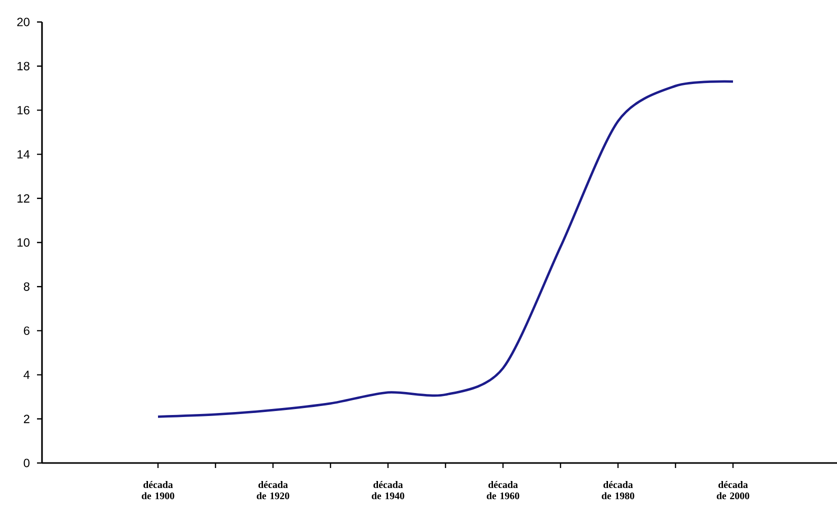 The image size is (837, 519). Describe the element at coordinates (273, 490) in the screenshot. I see `x-tick-label: década de 1920` at that location.